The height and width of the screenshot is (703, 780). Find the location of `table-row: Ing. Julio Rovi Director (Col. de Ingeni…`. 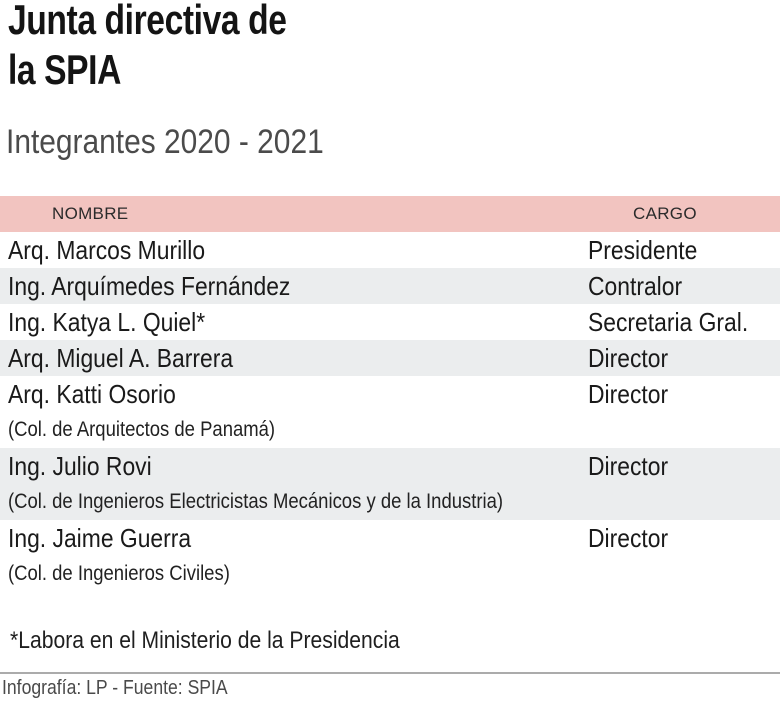

table-row: Ing. Julio Rovi Director (Col. de Ingeni… is located at coordinates (390, 484).